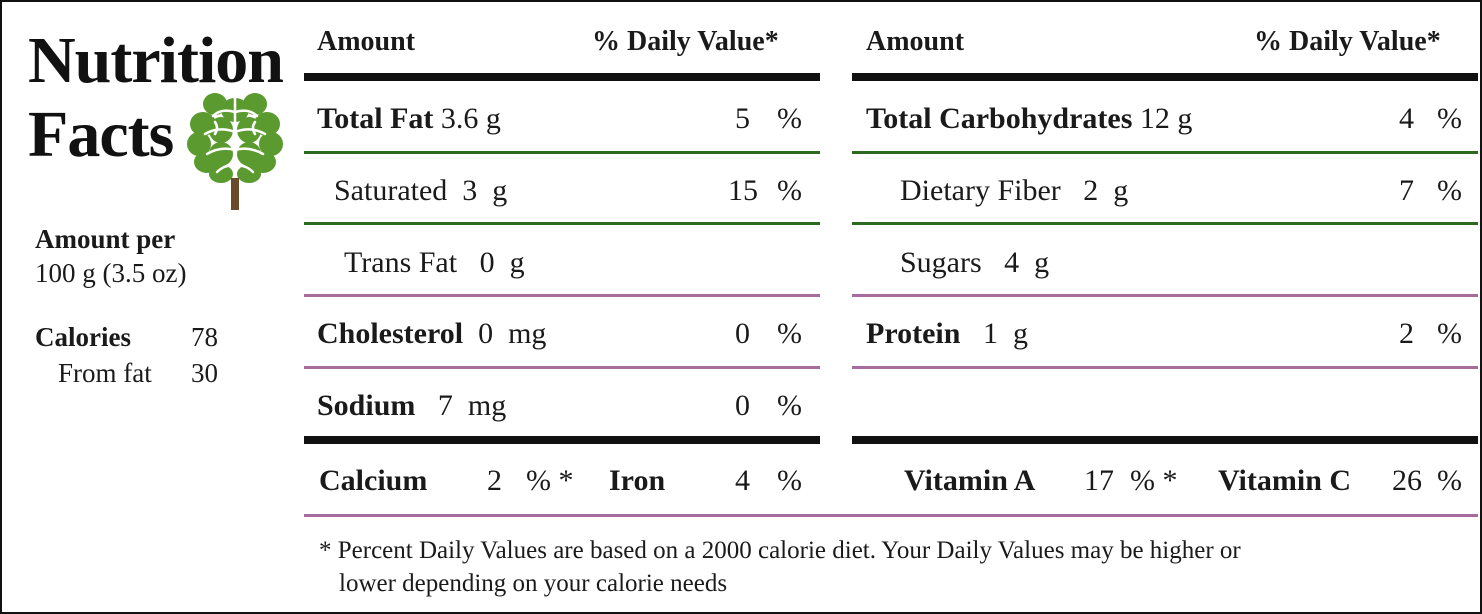 Image resolution: width=1482 pixels, height=614 pixels. I want to click on left-amount-header: Amount, so click(366, 41).